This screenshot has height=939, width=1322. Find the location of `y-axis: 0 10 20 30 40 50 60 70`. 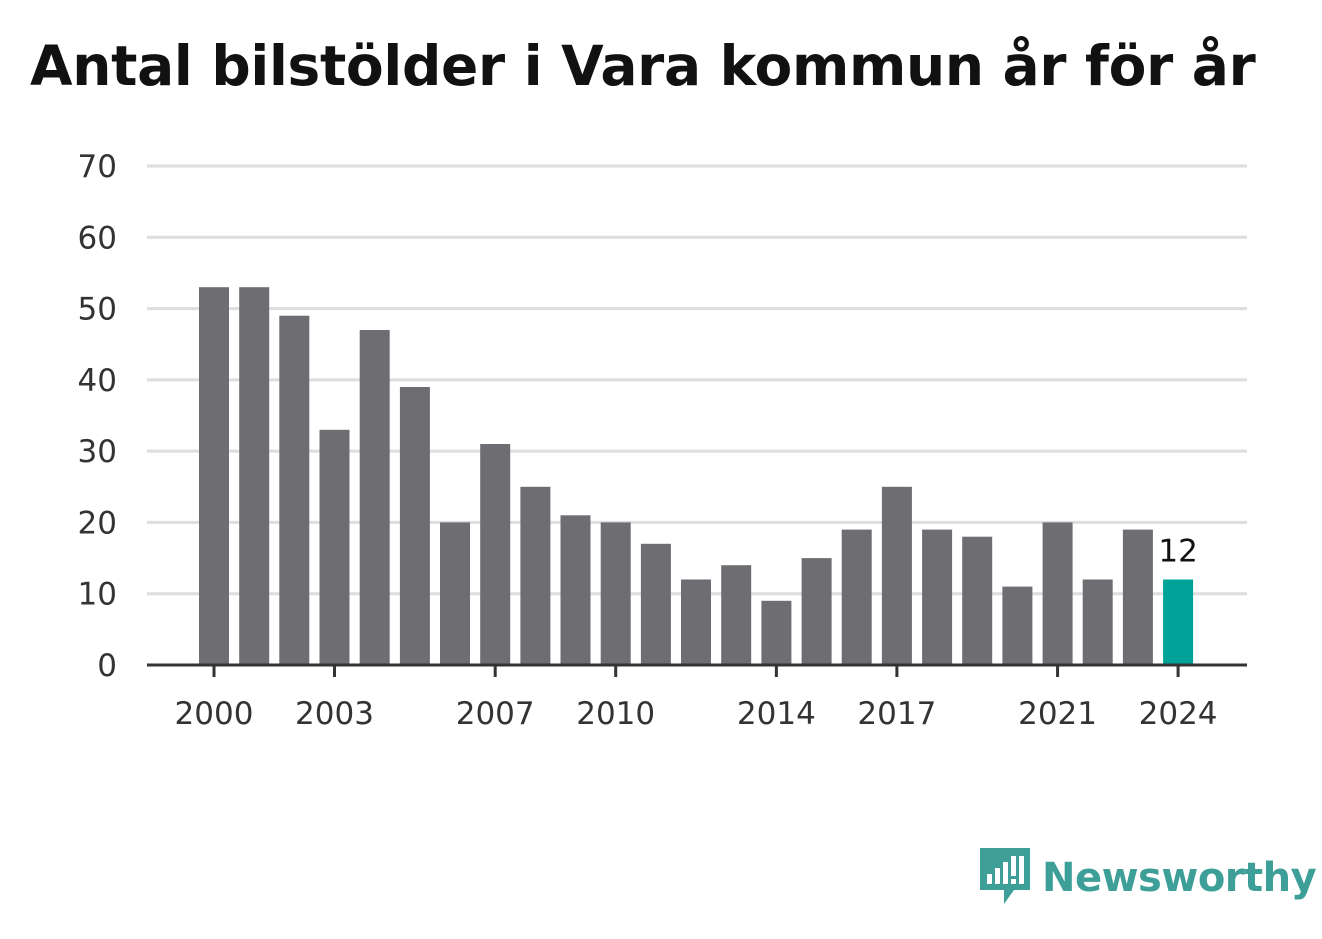

y-axis: 0 10 20 30 40 50 60 70 is located at coordinates (97, 416).